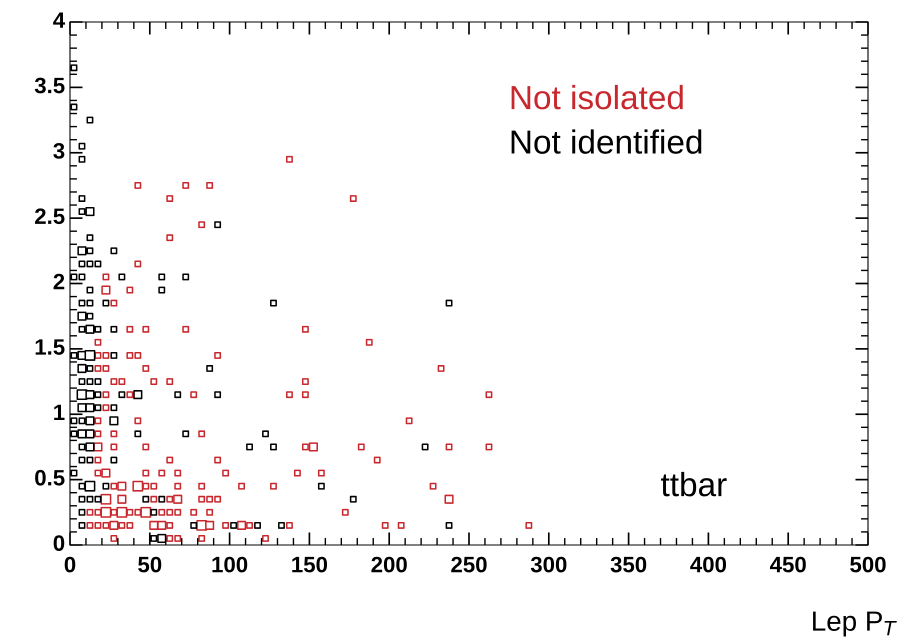  What do you see at coordinates (230, 564) in the screenshot?
I see `x-tick-label: 100` at bounding box center [230, 564].